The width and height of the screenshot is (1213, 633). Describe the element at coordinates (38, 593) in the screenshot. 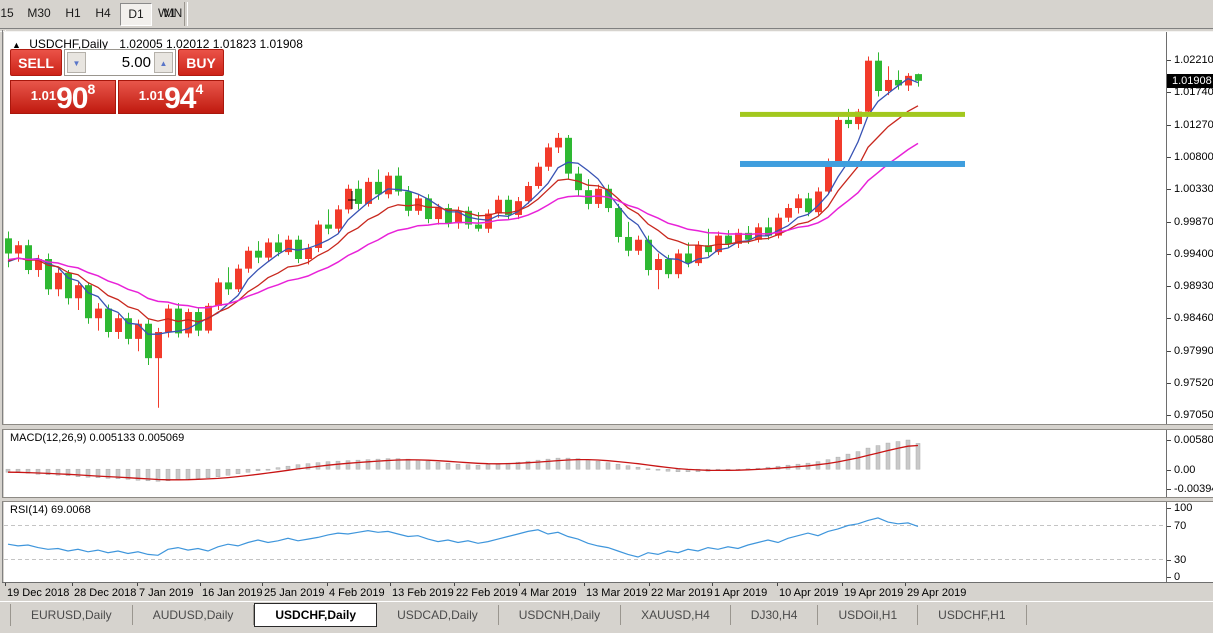

I see `date-tick-label: 19 Dec 2018` at that location.